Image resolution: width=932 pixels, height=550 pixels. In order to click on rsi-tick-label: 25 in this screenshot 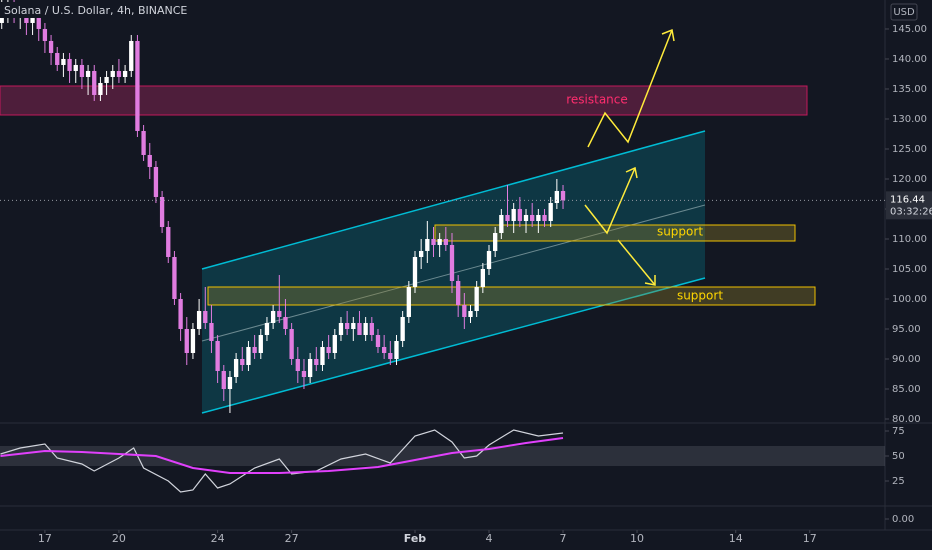, I will do `click(898, 481)`.